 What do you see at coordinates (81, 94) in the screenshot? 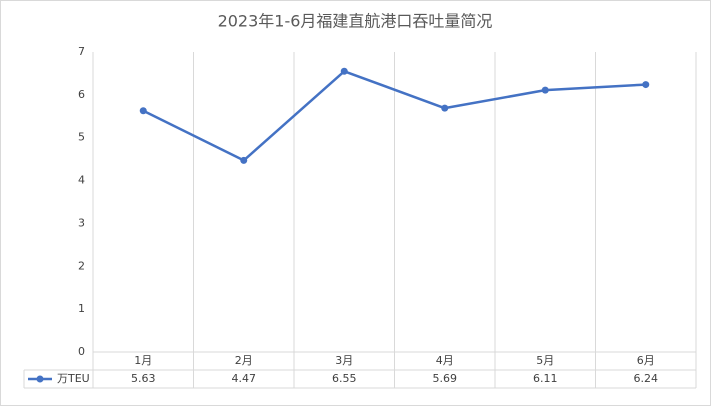
I see `y-tick-label: 6` at bounding box center [81, 94].